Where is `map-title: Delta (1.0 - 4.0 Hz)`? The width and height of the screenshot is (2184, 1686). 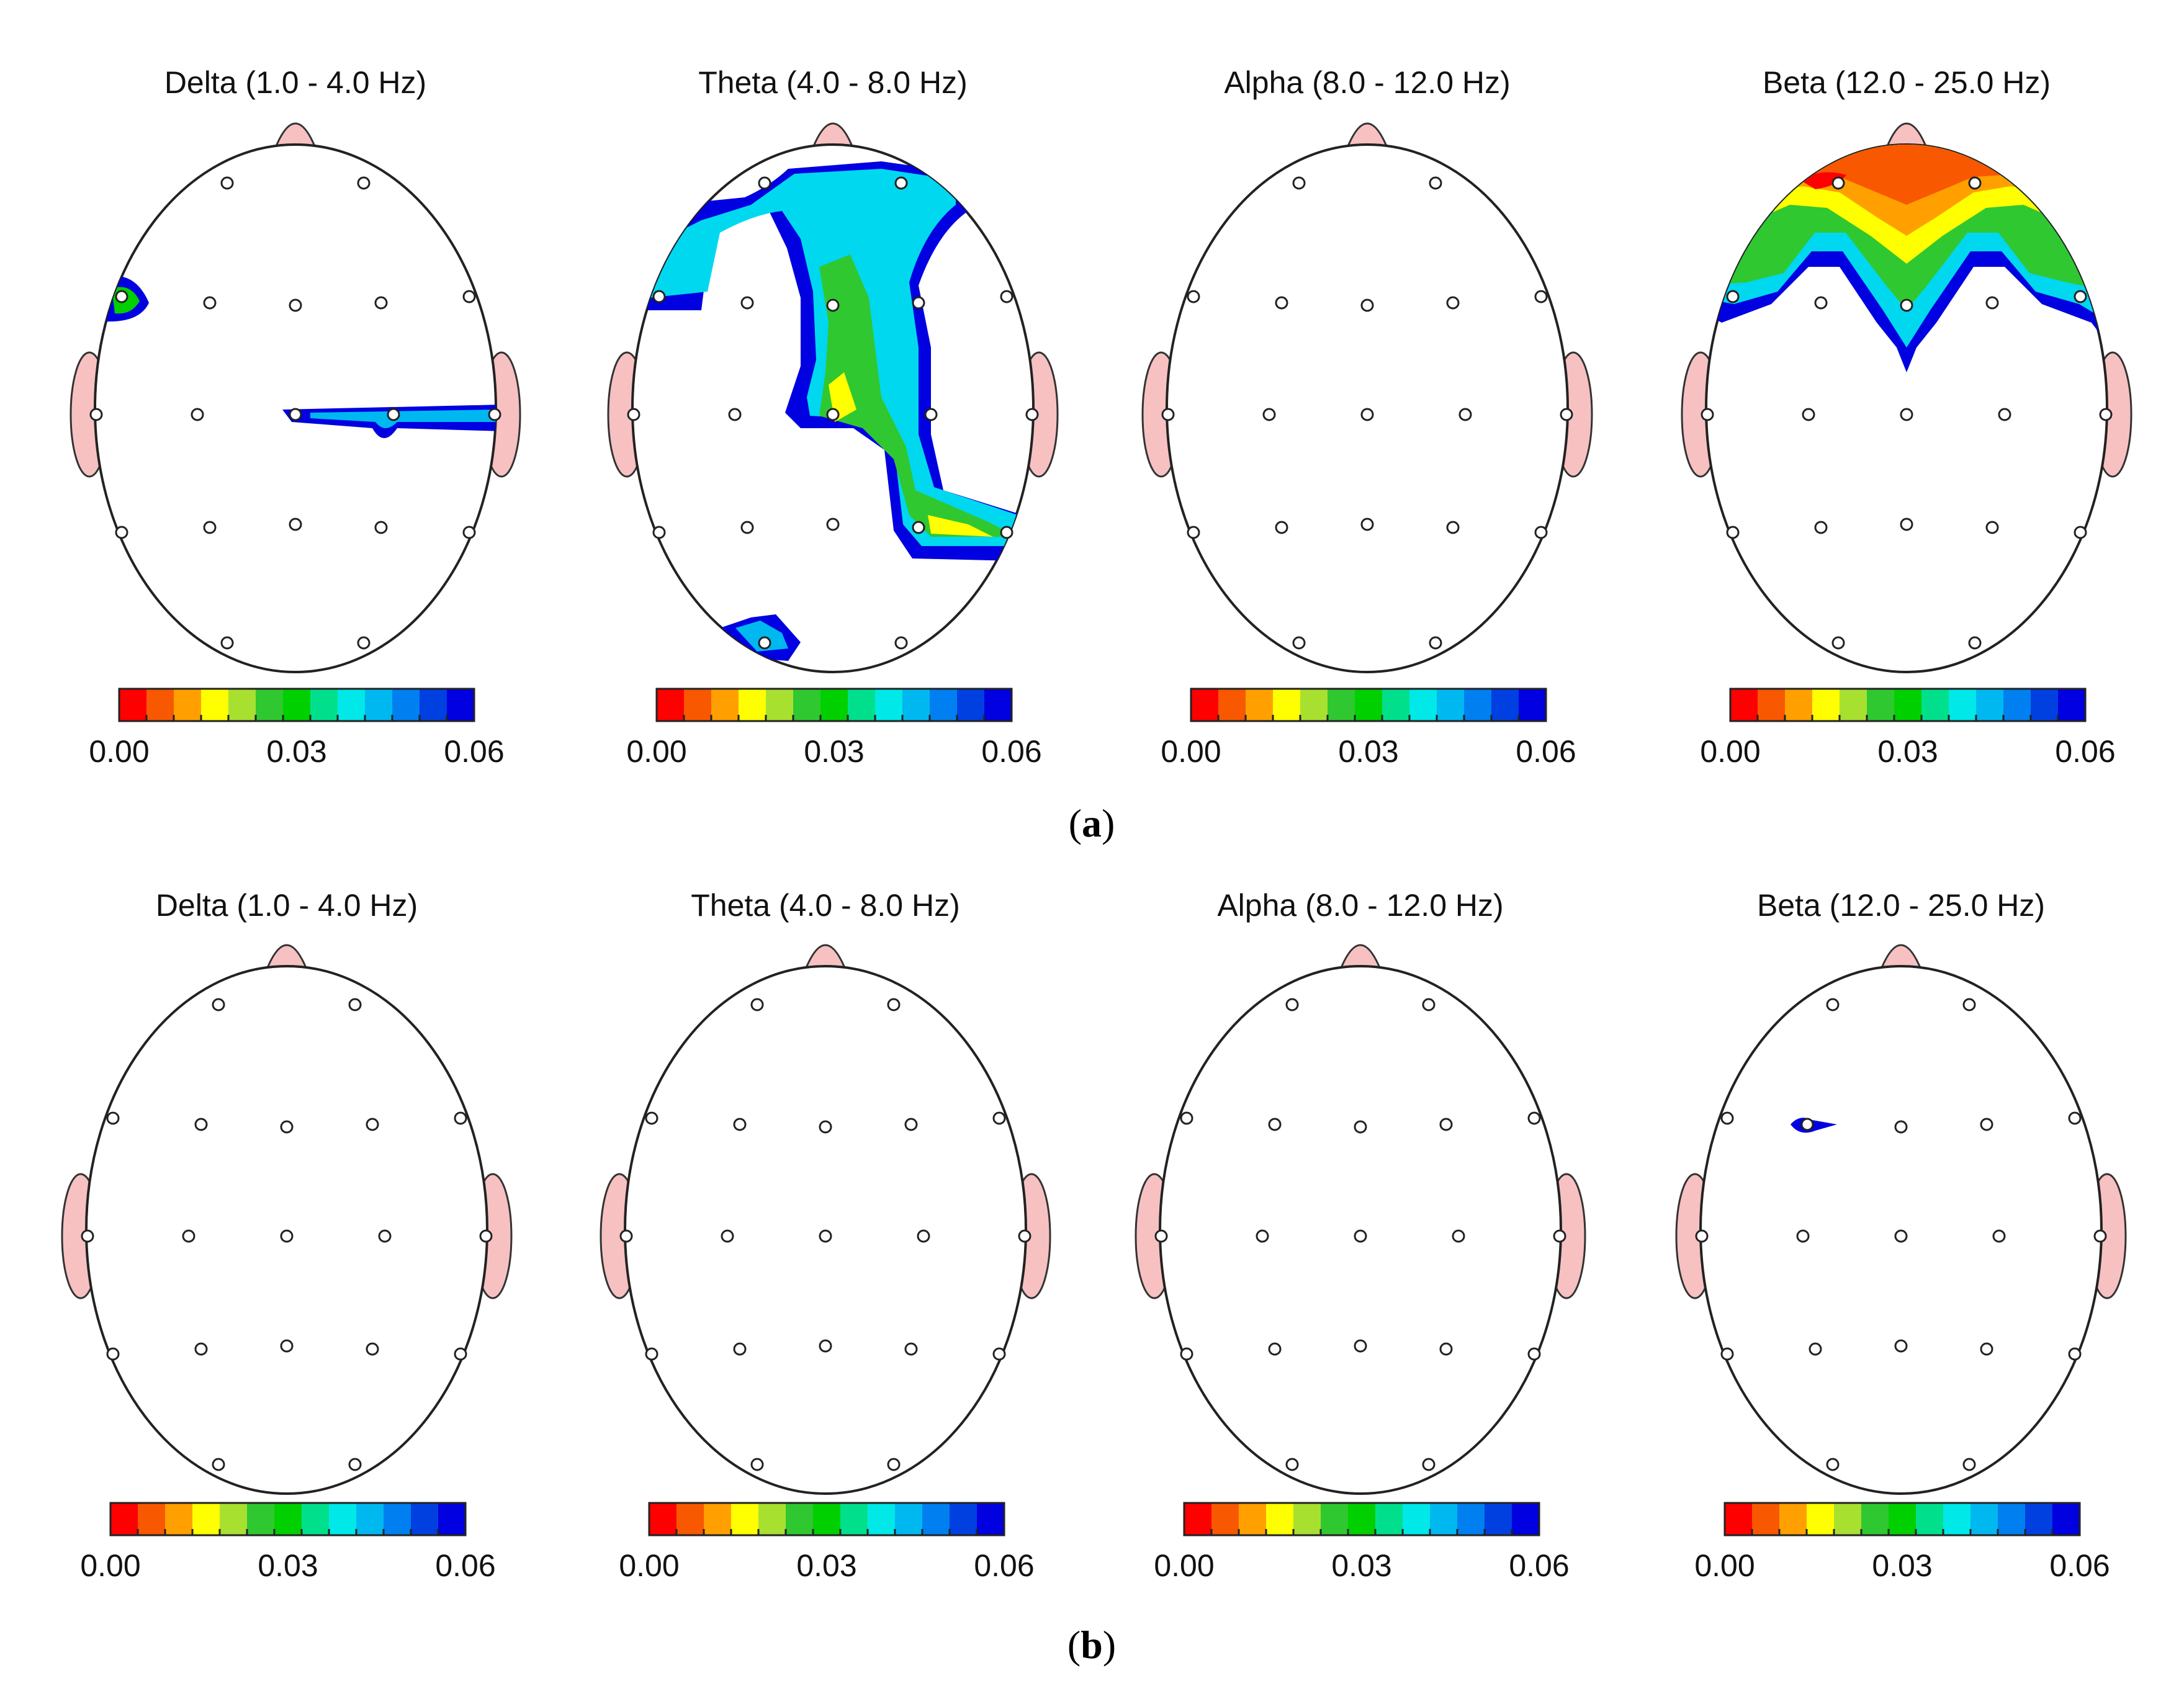
map-title: Delta (1.0 - 4.0 Hz) is located at coordinates (287, 906).